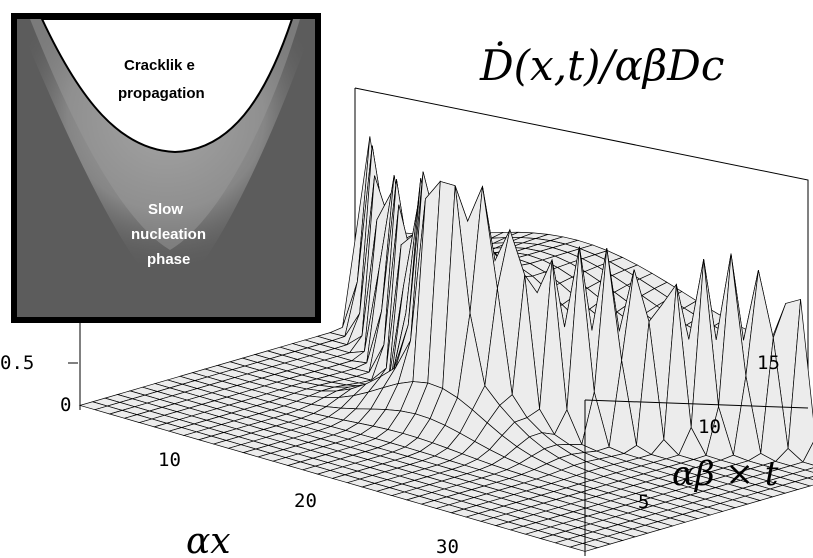  Describe the element at coordinates (169, 460) in the screenshot. I see `x-tick-label: 10` at that location.